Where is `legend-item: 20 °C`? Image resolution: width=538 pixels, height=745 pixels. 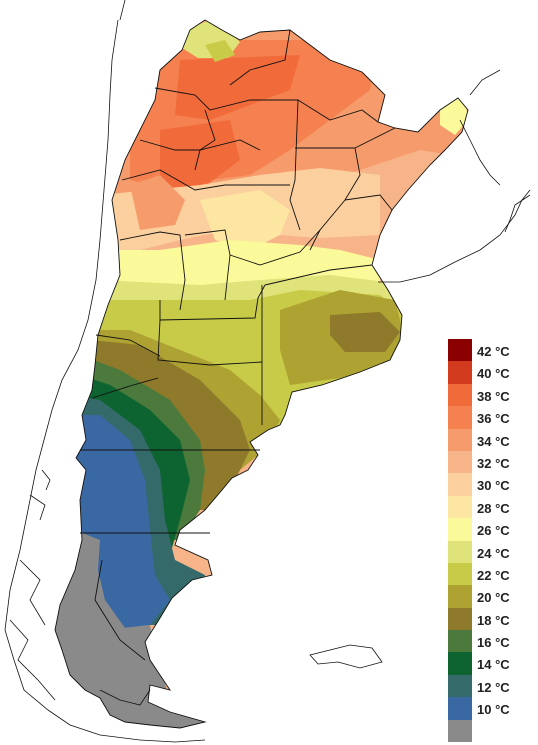 legend-item: 20 °C is located at coordinates (490, 596).